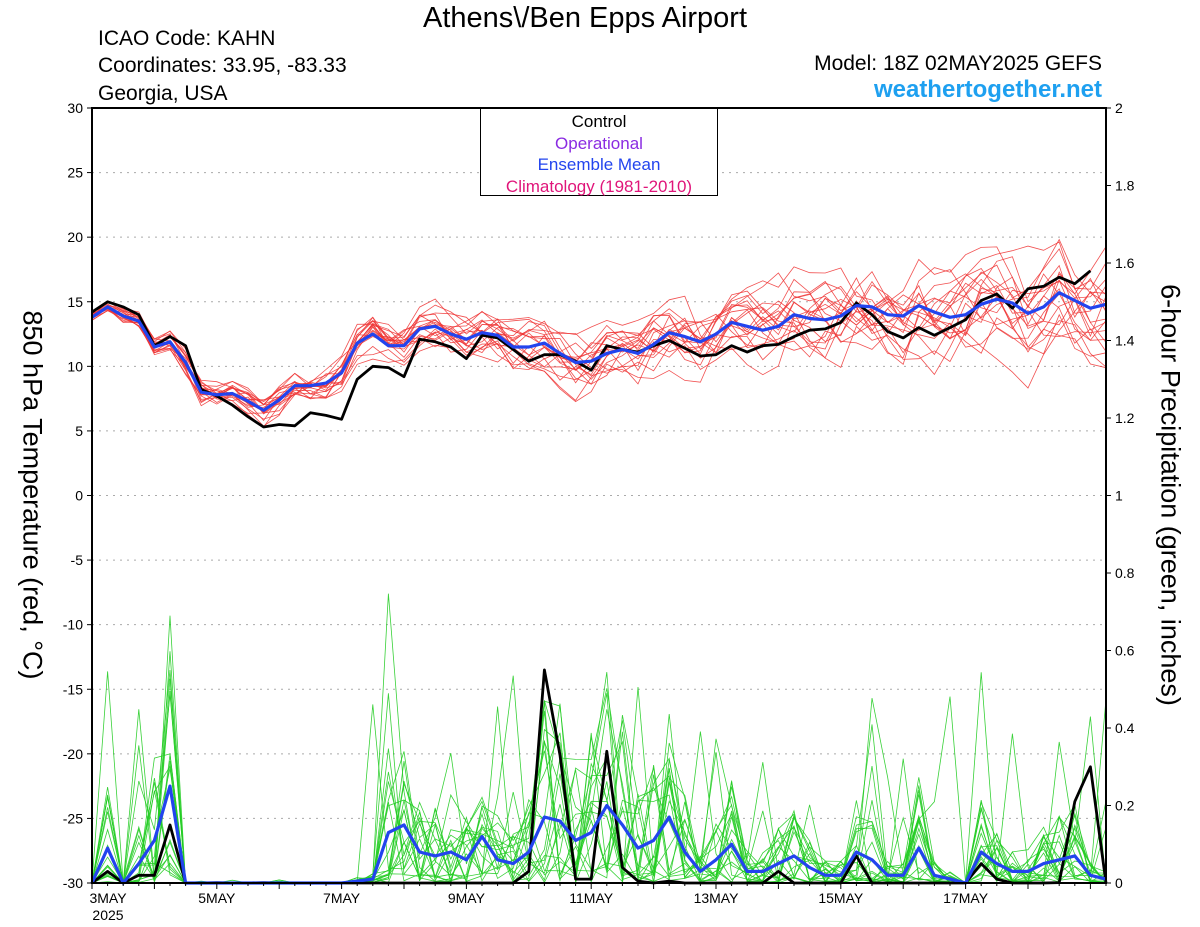 This screenshot has height=927, width=1200. What do you see at coordinates (187, 38) in the screenshot?
I see `icao-code: ICAO Code: KAHN` at bounding box center [187, 38].